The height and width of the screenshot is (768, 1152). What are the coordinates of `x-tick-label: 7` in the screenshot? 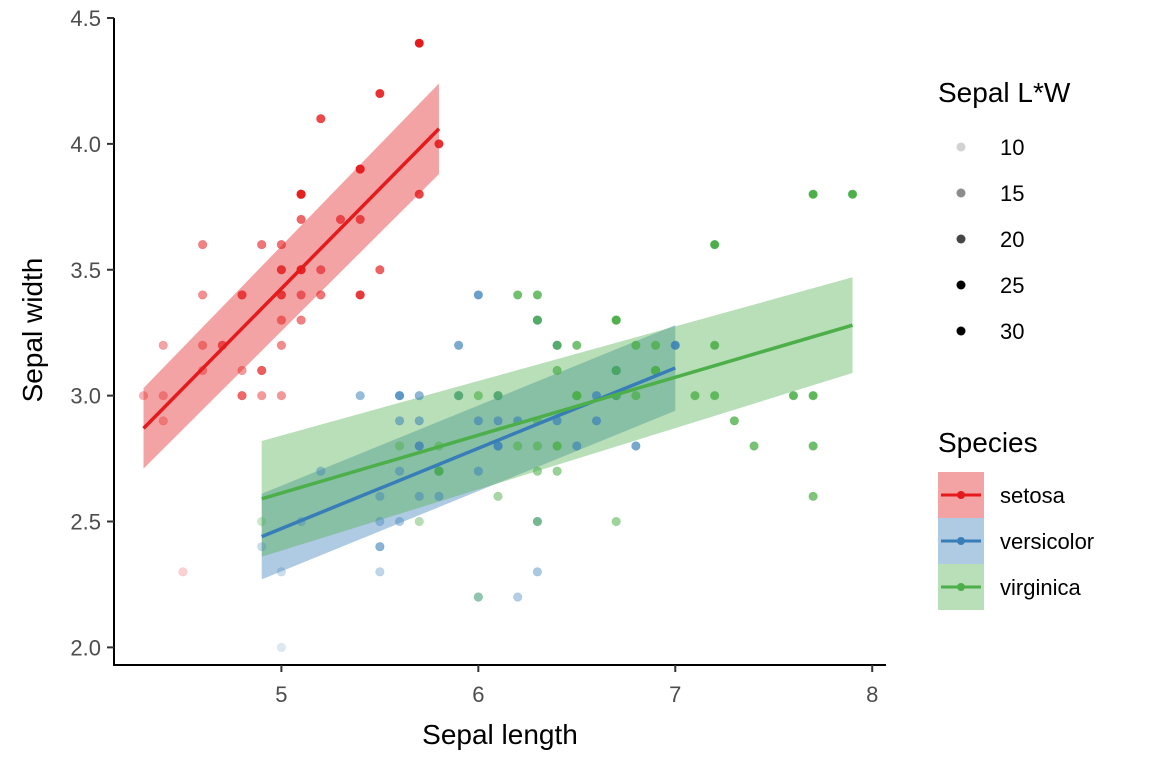 It's located at (675, 694).